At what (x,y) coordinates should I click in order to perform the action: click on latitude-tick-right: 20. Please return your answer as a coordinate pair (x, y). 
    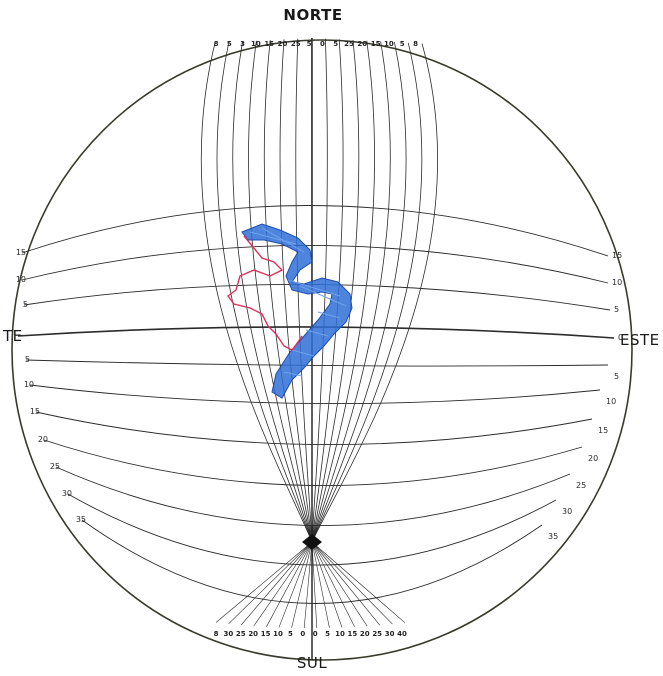
    Looking at the image, I should click on (593, 458).